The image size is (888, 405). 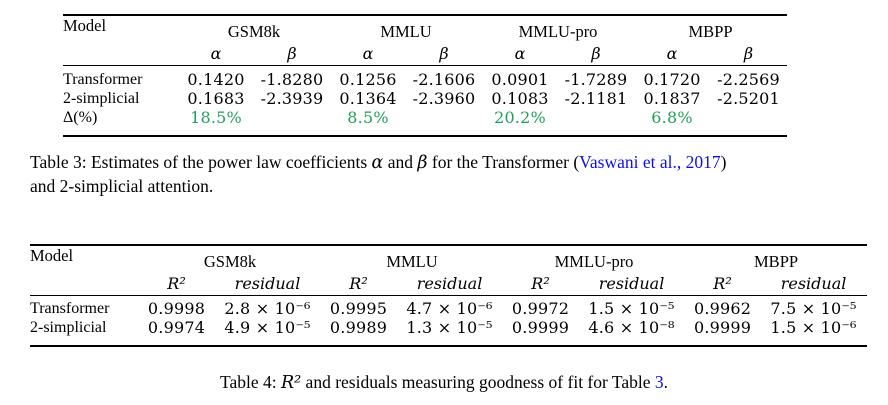 What do you see at coordinates (122, 186) in the screenshot?
I see `caption3-line2: and 2-simplicial attention.` at bounding box center [122, 186].